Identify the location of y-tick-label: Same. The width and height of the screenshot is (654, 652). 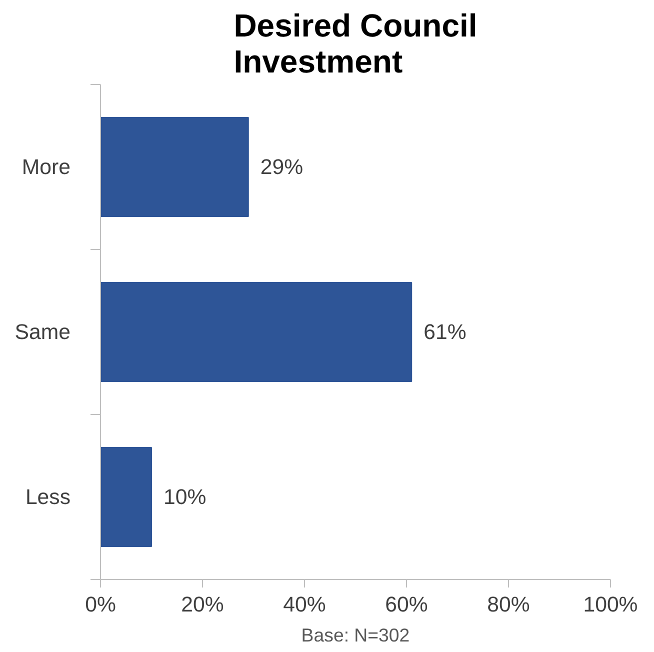
(42, 332).